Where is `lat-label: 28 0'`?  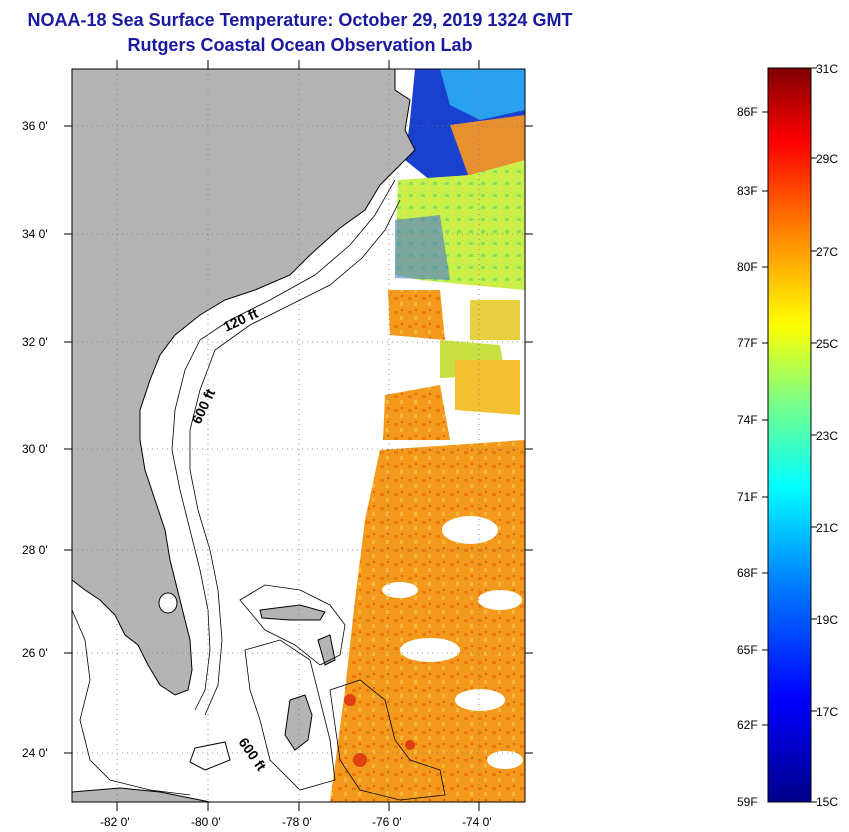
lat-label: 28 0' is located at coordinates (35, 550).